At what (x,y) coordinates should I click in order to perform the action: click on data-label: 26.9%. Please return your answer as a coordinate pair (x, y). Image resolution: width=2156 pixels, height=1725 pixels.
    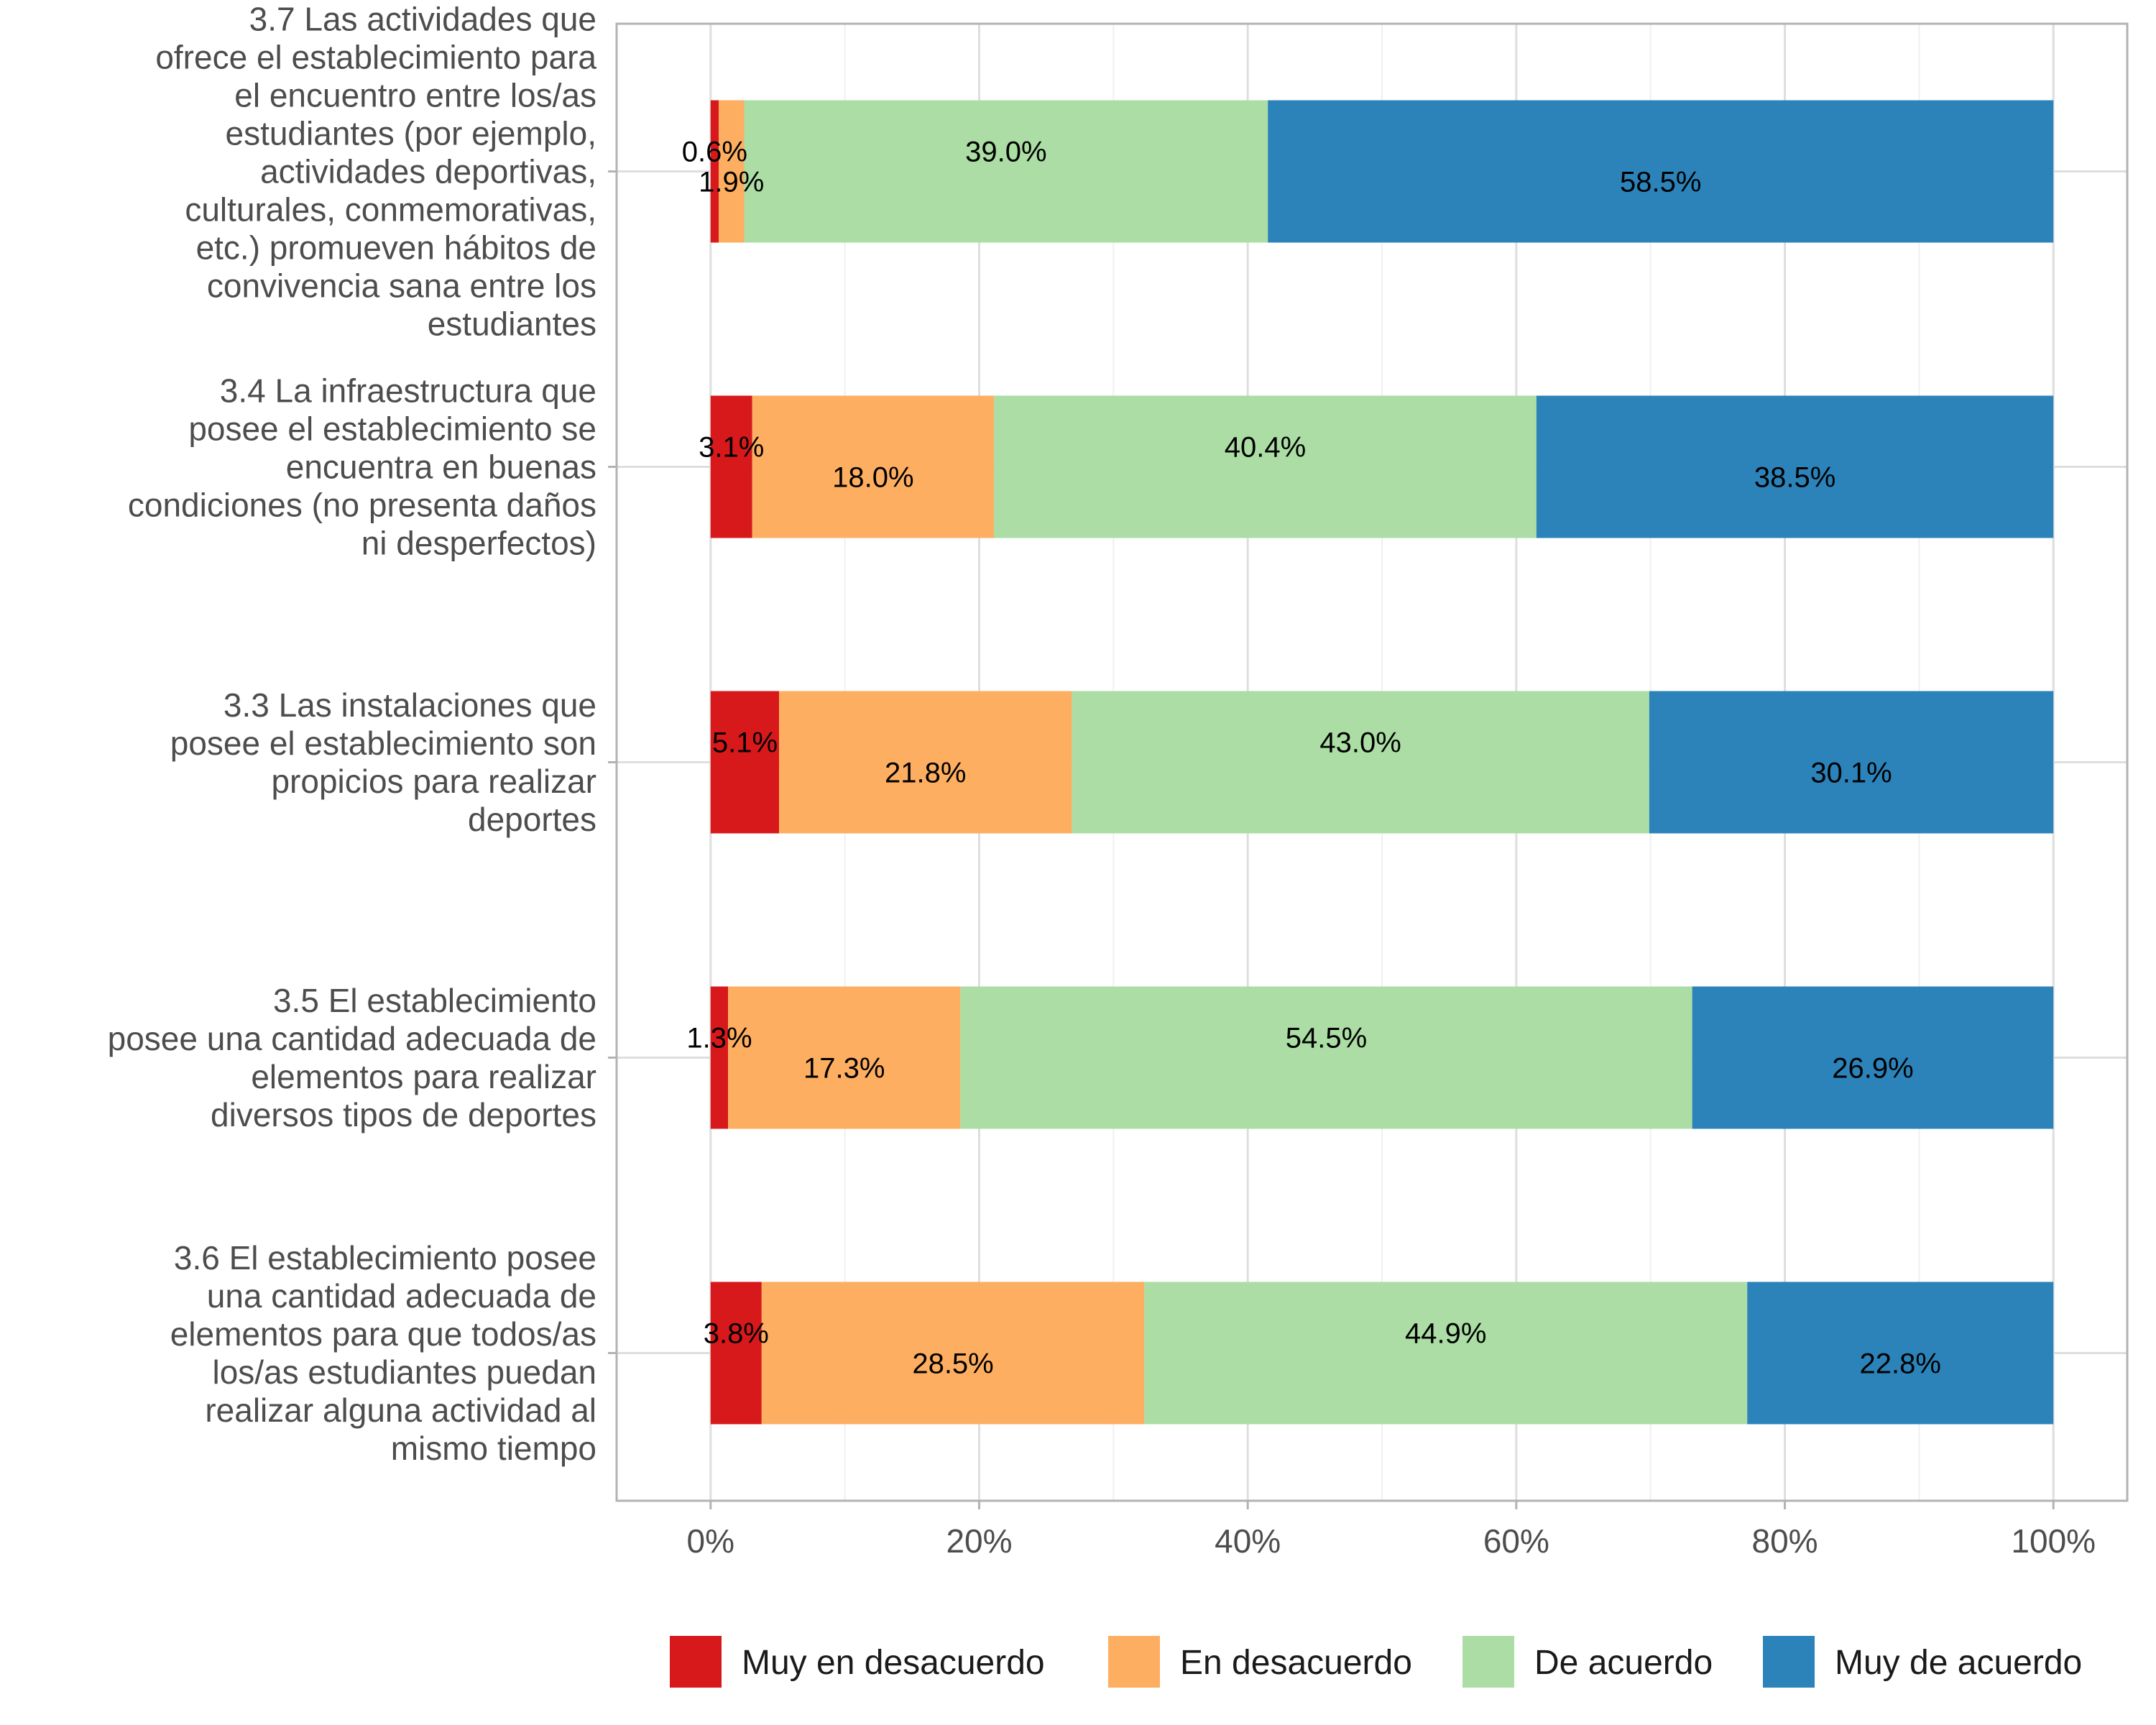
    Looking at the image, I should click on (1872, 1069).